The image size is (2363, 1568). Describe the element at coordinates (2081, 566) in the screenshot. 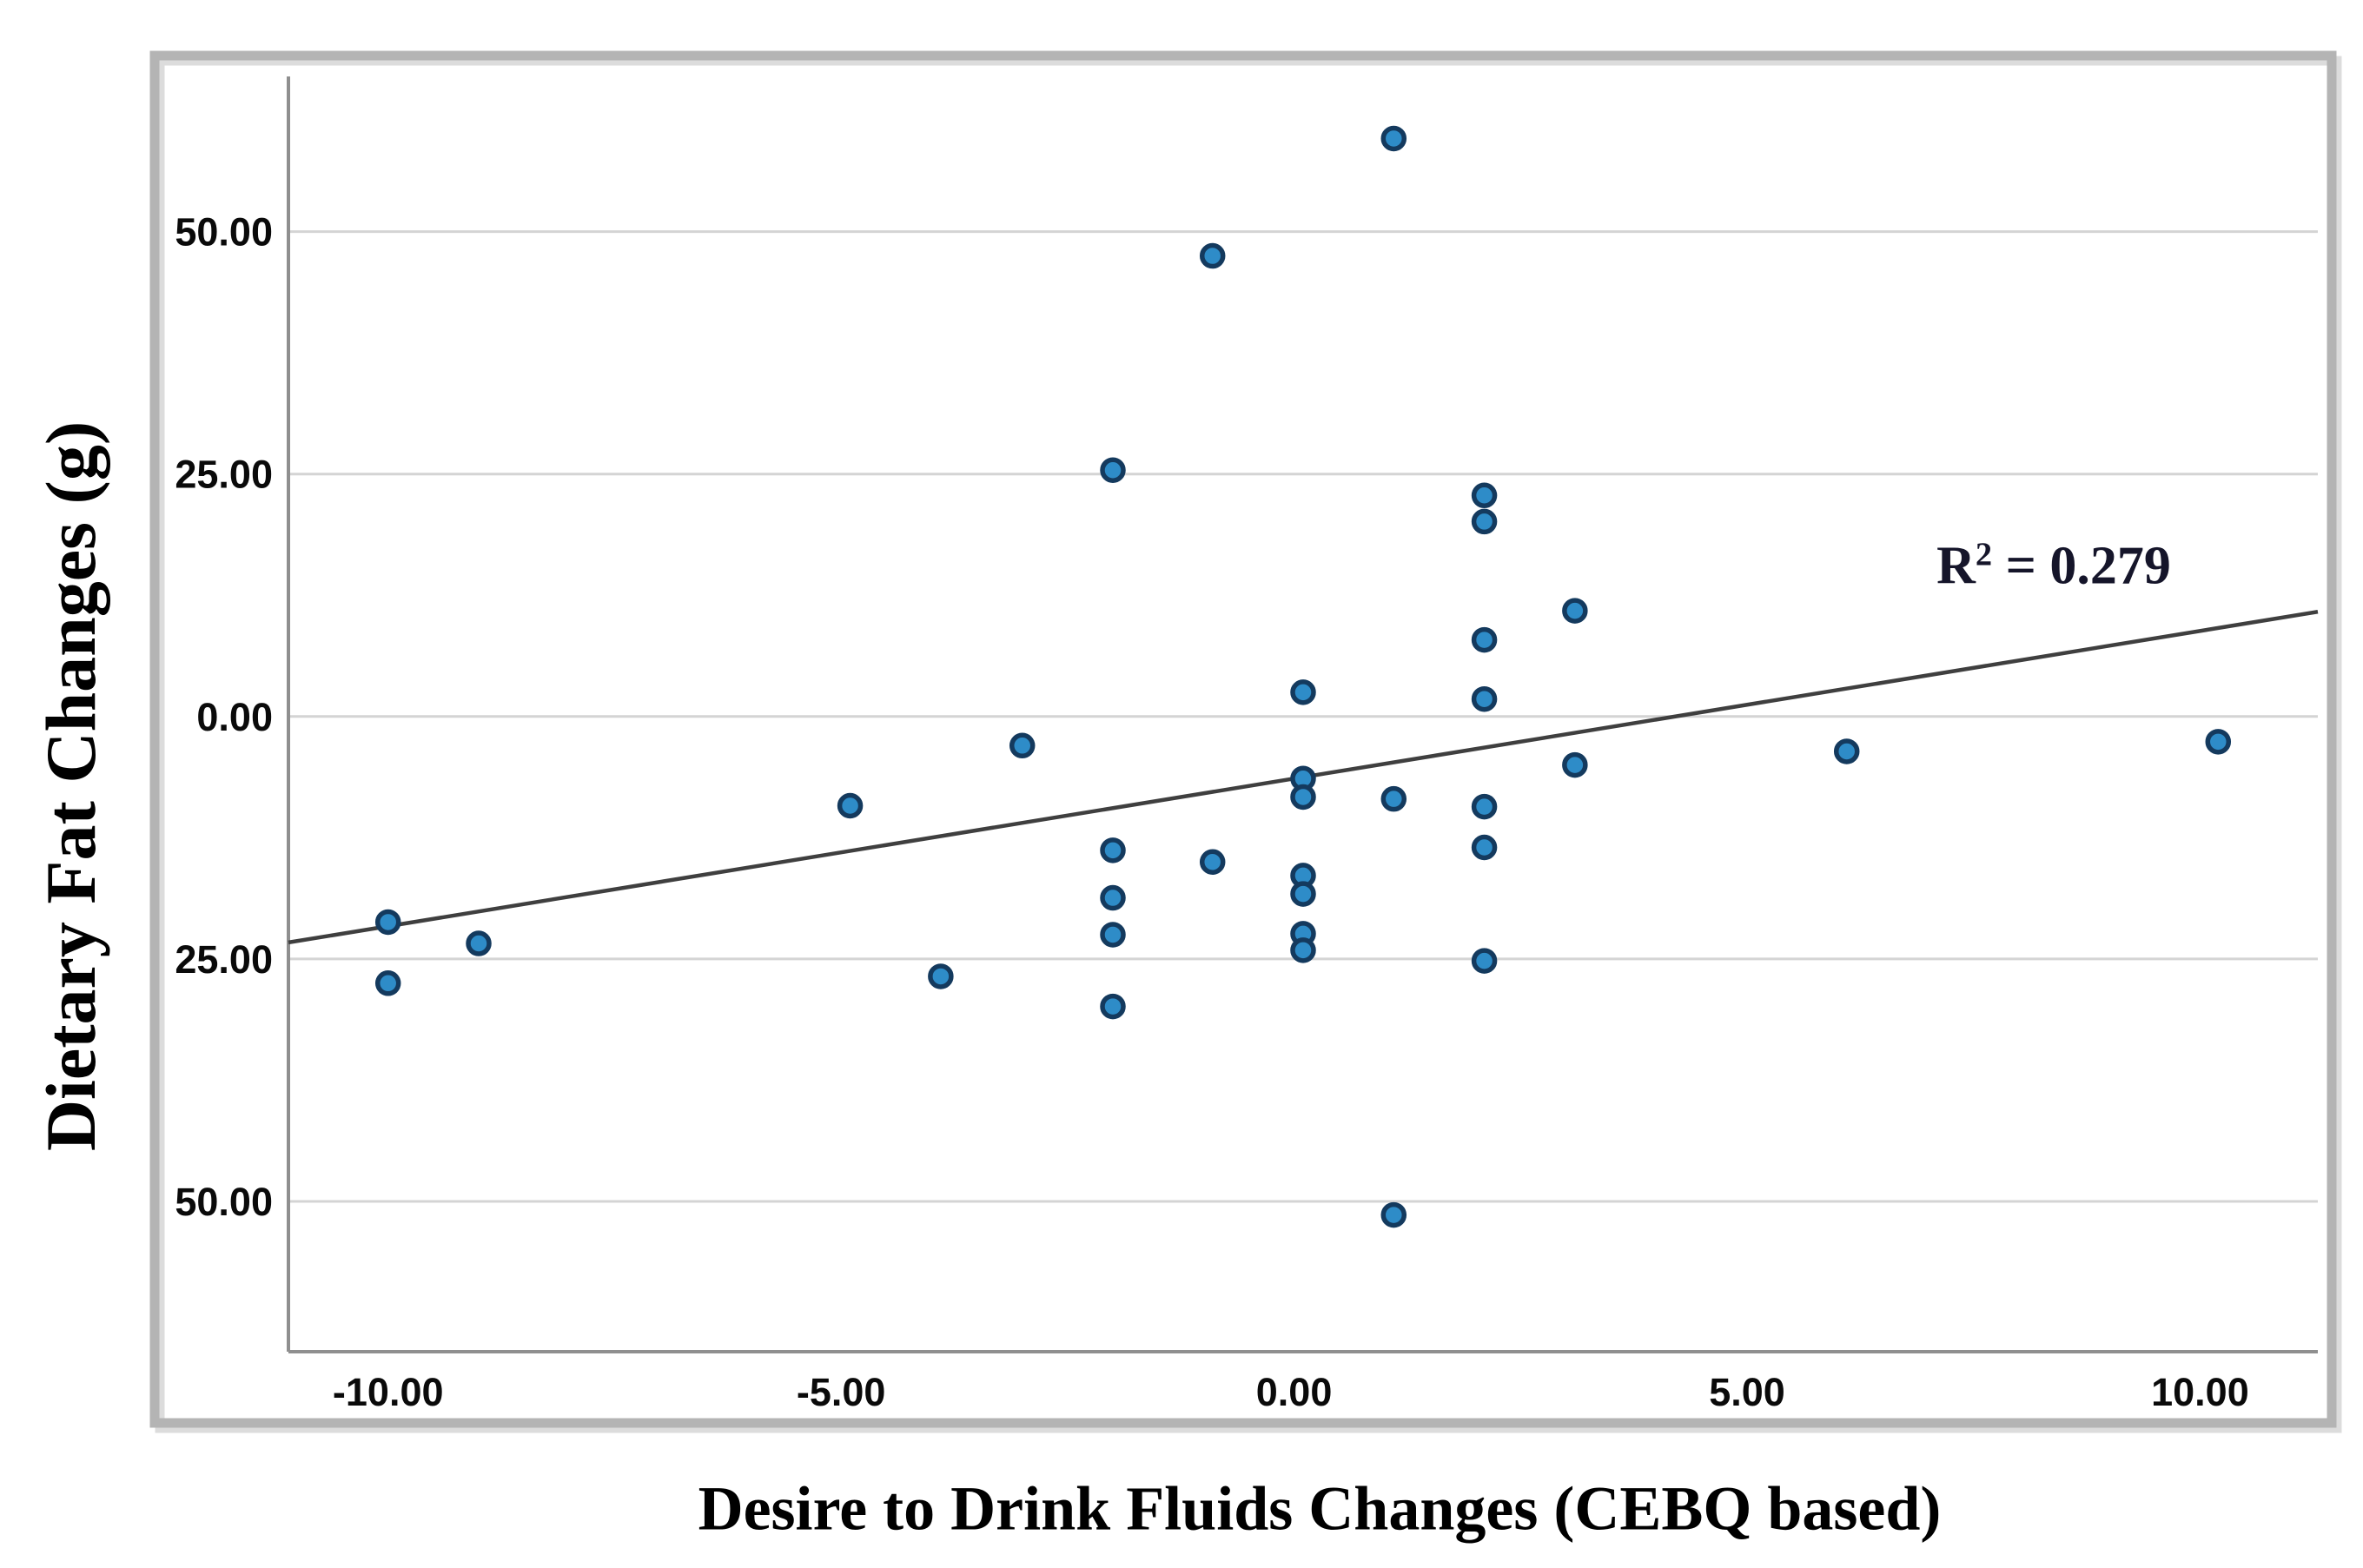

I see `r-squared-value: = 0.279` at that location.